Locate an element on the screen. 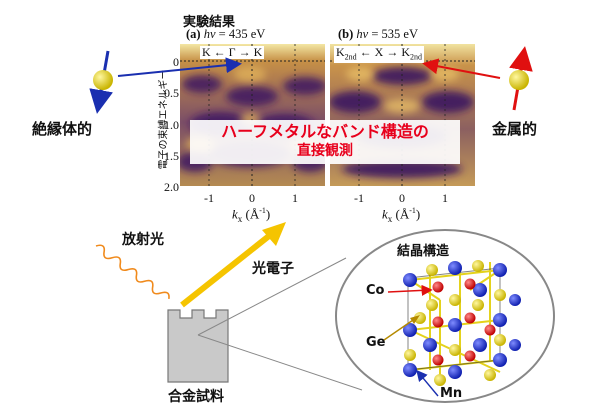 This screenshot has height=409, width=600. mn-atoms-icon is located at coordinates (462, 320).